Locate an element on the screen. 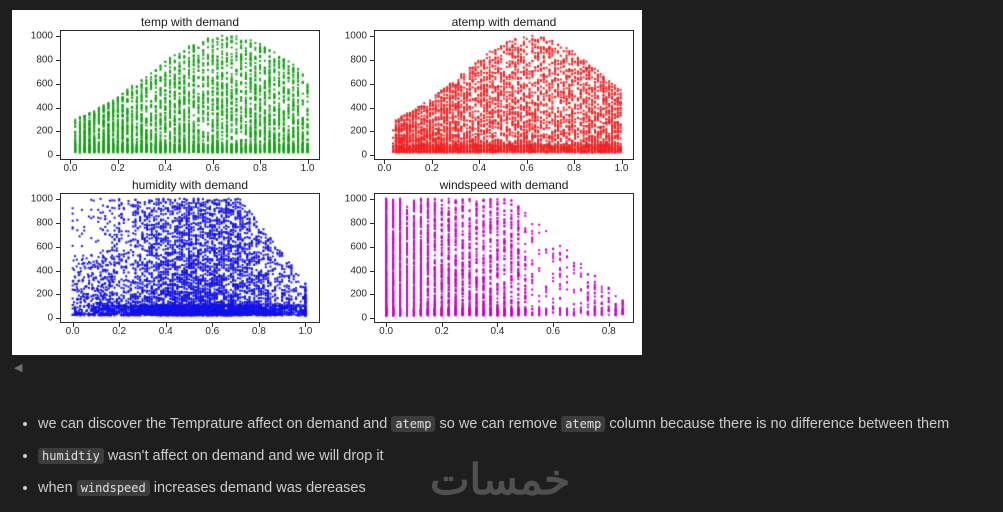  subplot-title: windspeed with demand is located at coordinates (504, 185).